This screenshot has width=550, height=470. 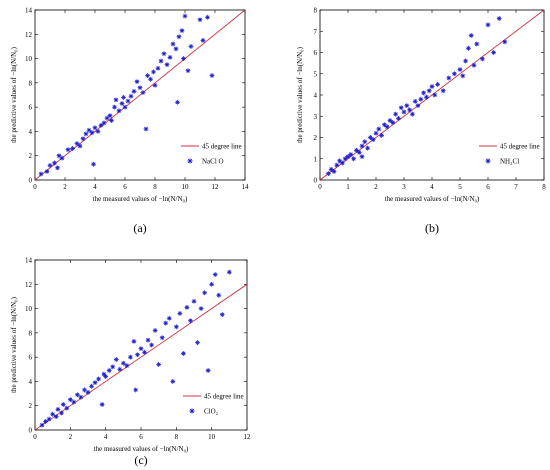 What do you see at coordinates (348, 187) in the screenshot?
I see `x-tick-label: 1` at bounding box center [348, 187].